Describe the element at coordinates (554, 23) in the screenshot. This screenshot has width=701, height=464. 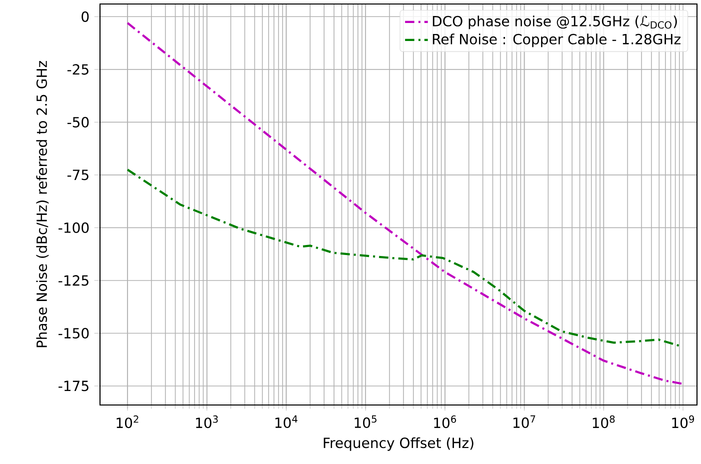
I see `legend-label: DCO phase noise @12.5GHz (ℒ$_{DCO}$)` at that location.